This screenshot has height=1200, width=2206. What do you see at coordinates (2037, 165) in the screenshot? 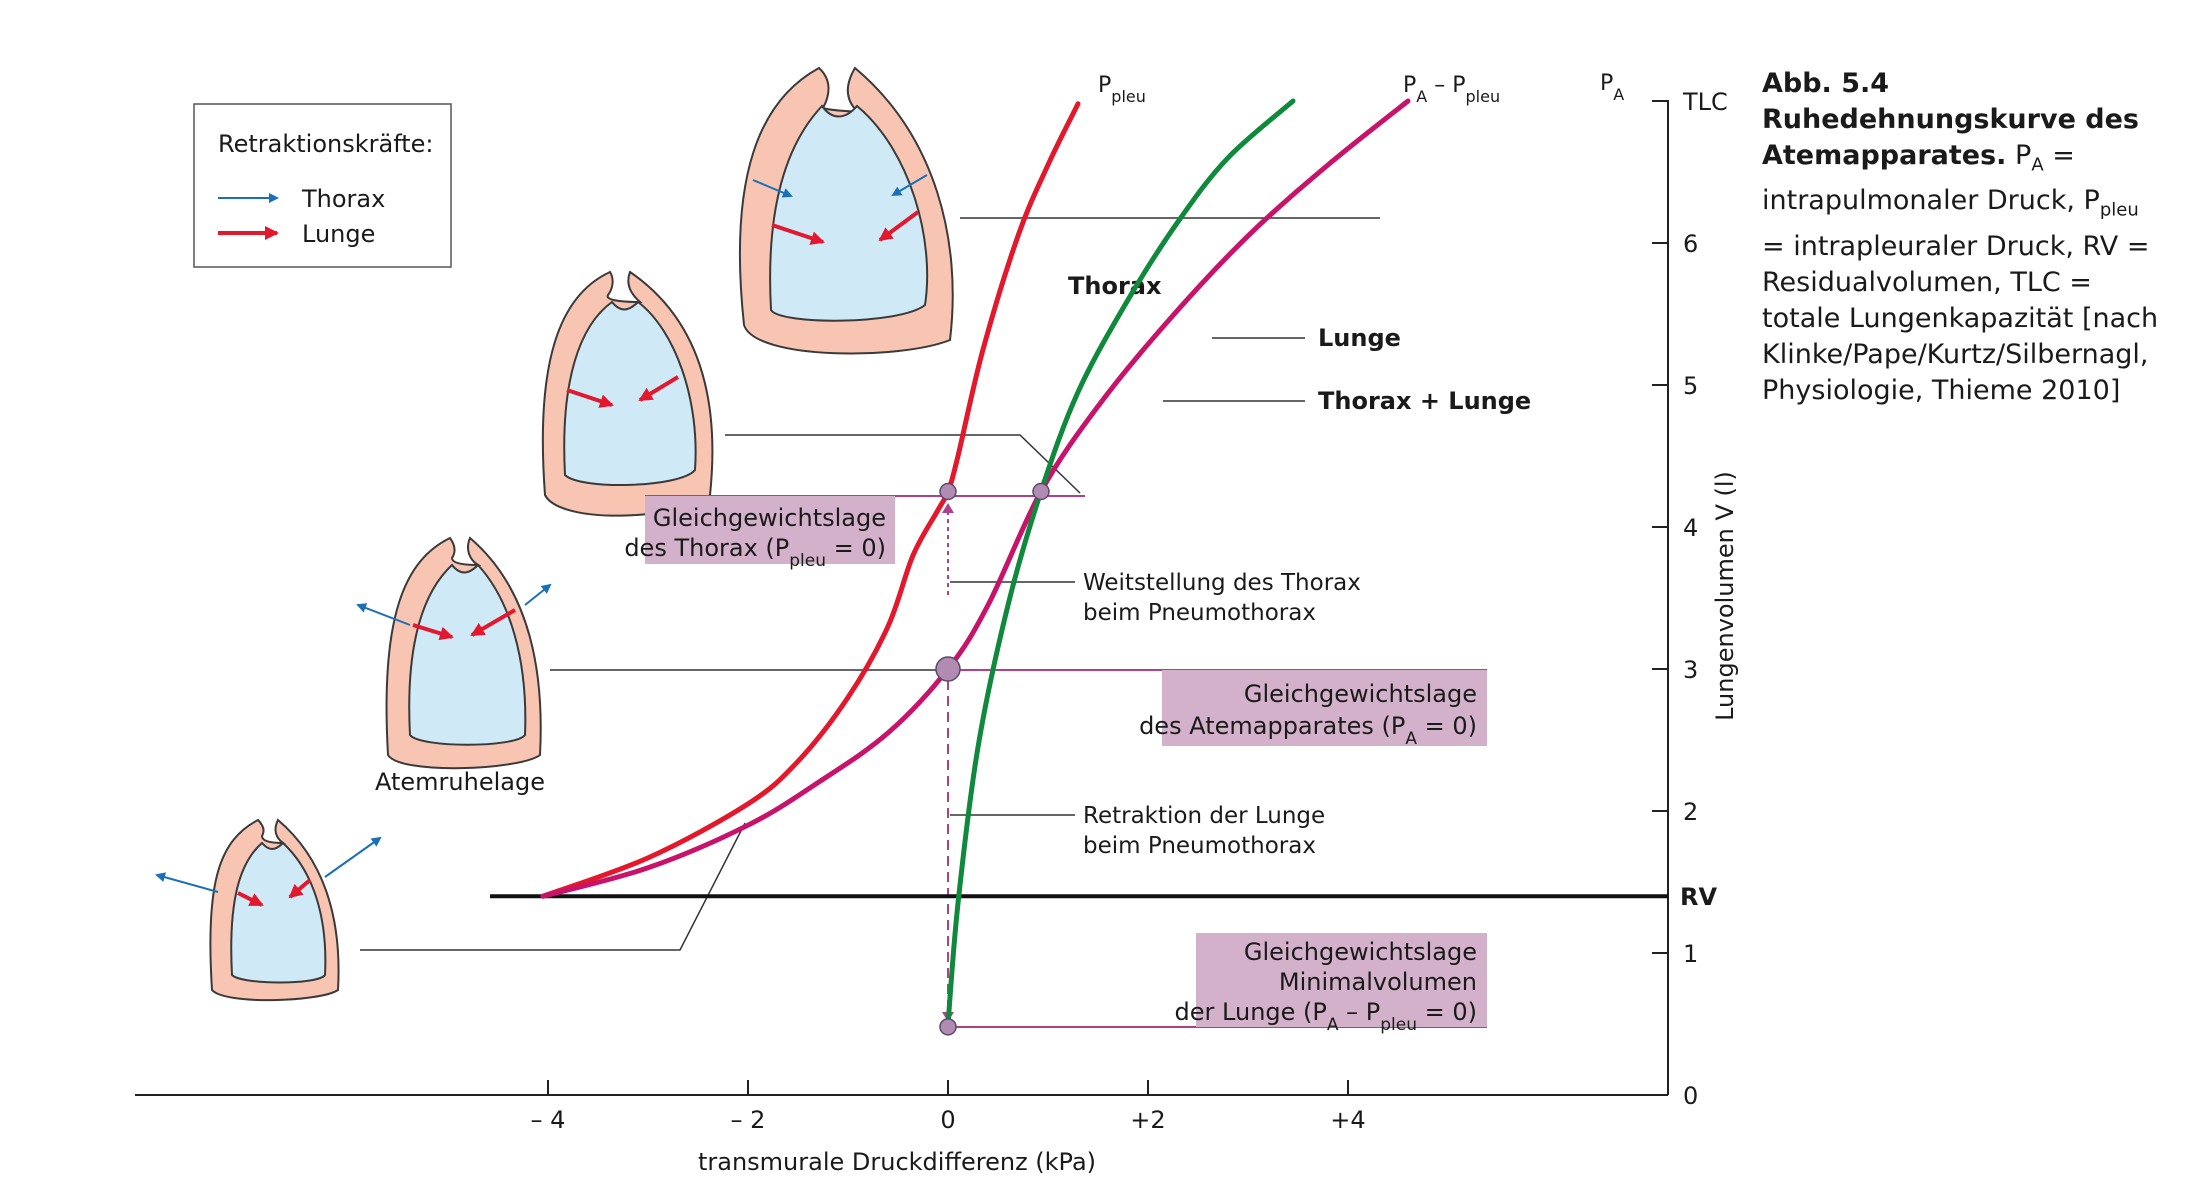
I see `caption-text-1-sub: A` at bounding box center [2037, 165].